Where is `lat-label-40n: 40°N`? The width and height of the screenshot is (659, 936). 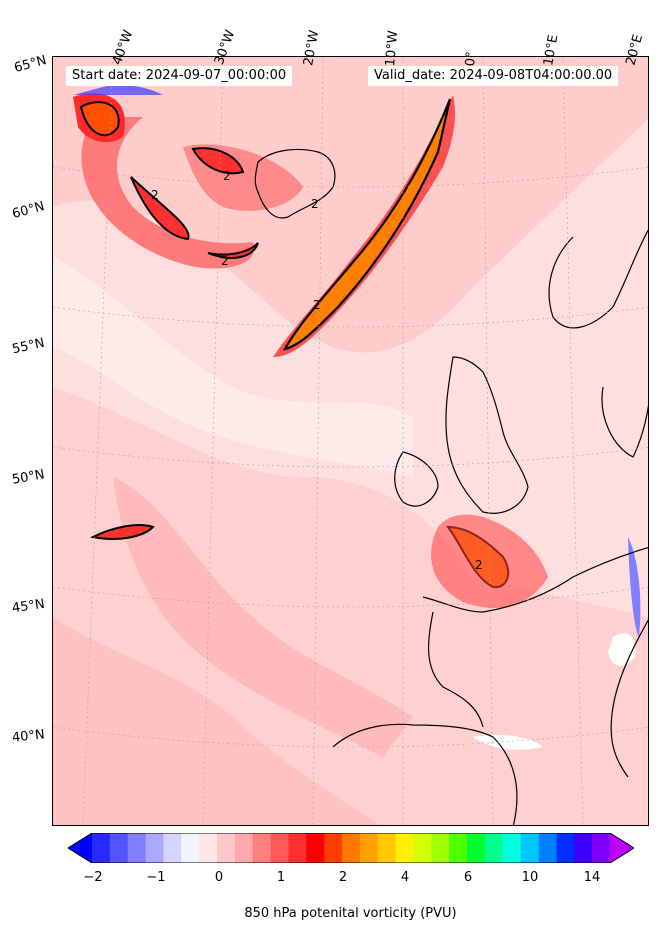 lat-label-40n: 40°N is located at coordinates (28, 736).